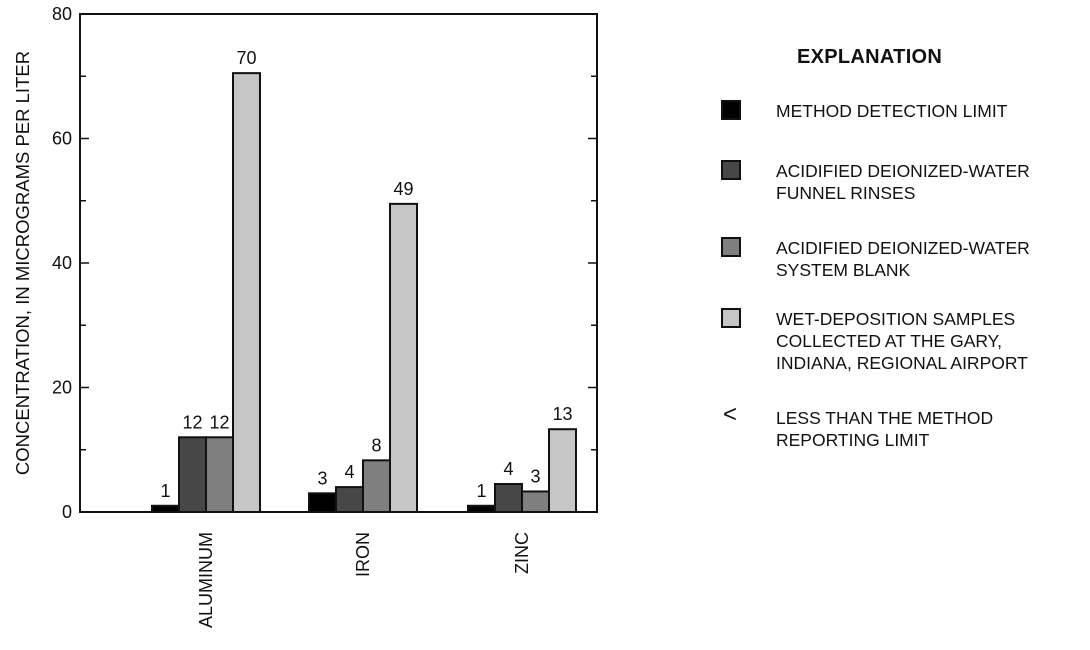 Image resolution: width=1090 pixels, height=650 pixels. Describe the element at coordinates (206, 580) in the screenshot. I see `x-tick-label: ALUMINUM` at that location.